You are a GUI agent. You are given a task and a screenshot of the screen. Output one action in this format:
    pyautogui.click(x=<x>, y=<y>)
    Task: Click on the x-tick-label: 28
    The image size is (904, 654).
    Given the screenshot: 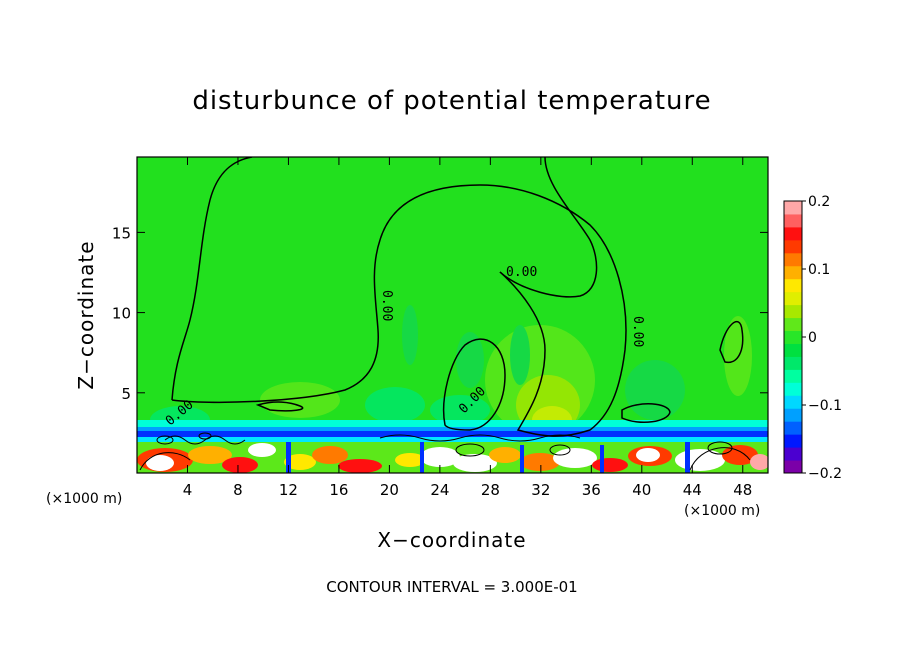 What is the action you would take?
    pyautogui.click(x=490, y=490)
    